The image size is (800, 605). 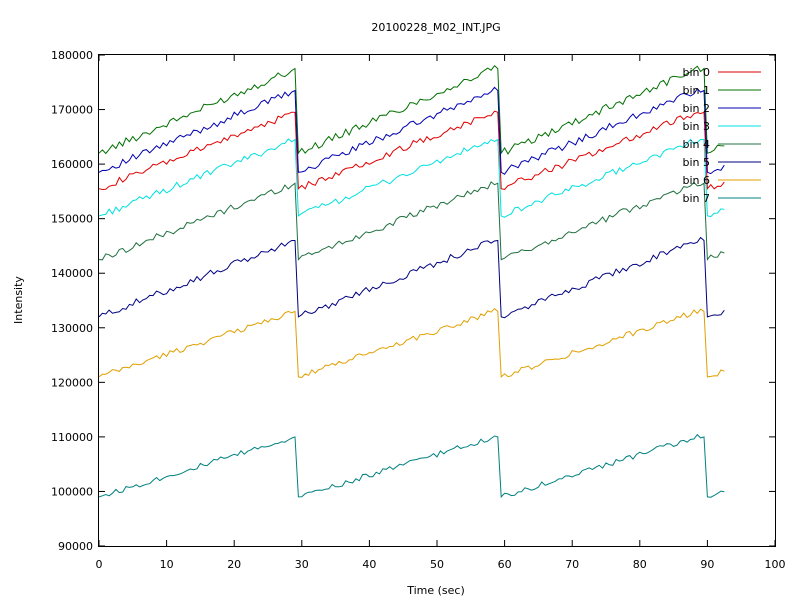 What do you see at coordinates (696, 180) in the screenshot?
I see `legend-label: bin 6` at bounding box center [696, 180].